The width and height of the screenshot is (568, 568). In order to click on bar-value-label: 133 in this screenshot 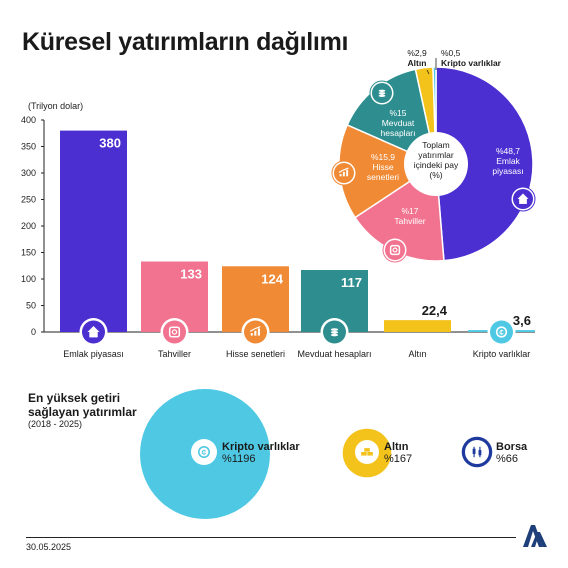, I will do `click(191, 274)`.